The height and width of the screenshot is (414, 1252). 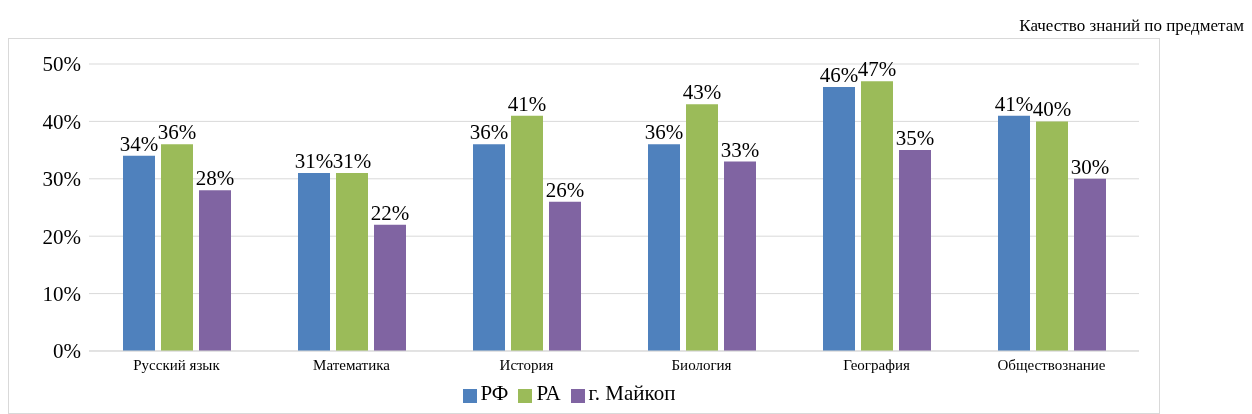 What do you see at coordinates (877, 69) in the screenshot?
I see `data-label: 47%` at bounding box center [877, 69].